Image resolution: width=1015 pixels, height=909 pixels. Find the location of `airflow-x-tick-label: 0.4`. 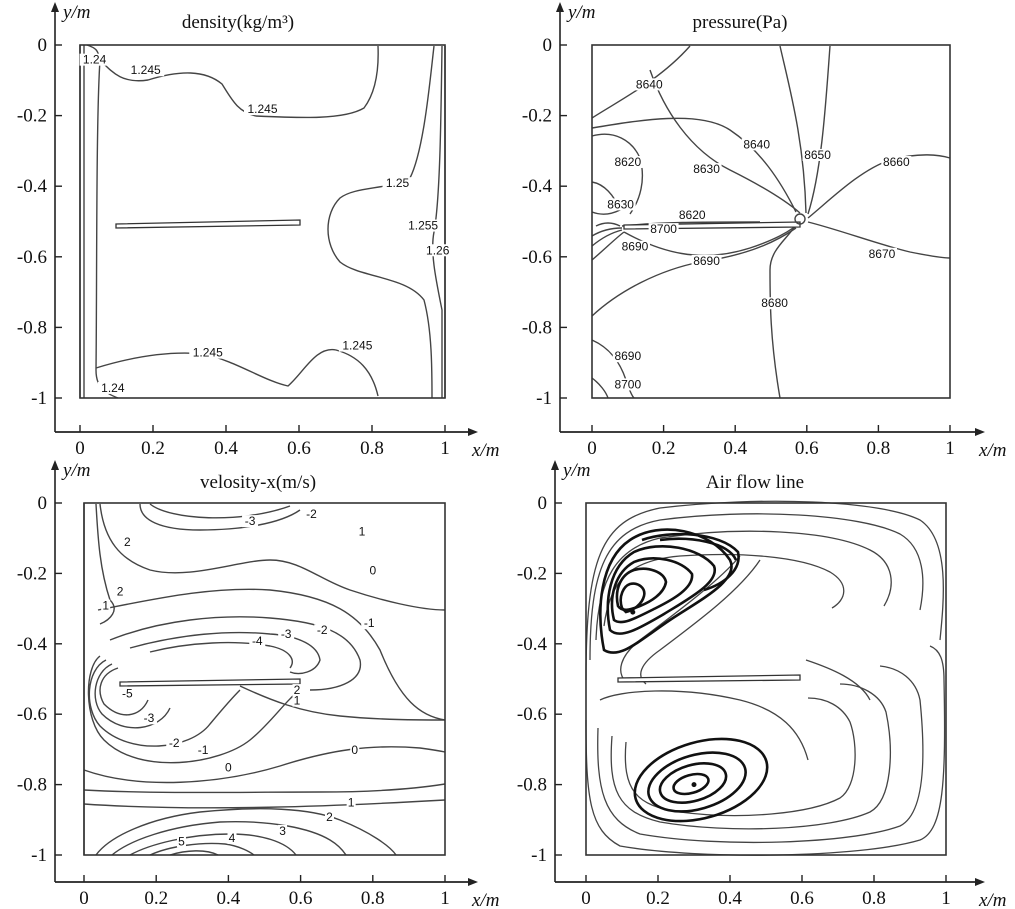

airflow-x-tick-label: 0.4 is located at coordinates (730, 898).